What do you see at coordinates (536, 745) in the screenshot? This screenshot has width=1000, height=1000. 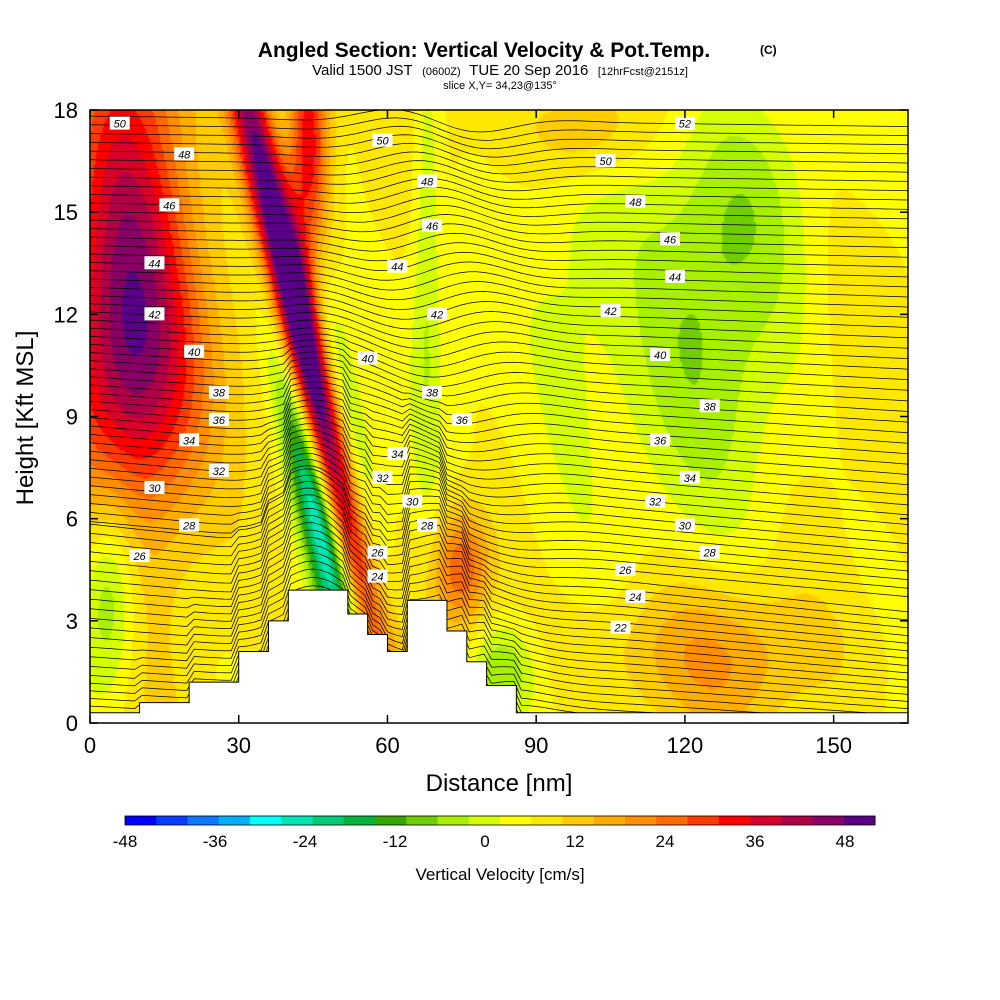 I see `x-tick-label: 90` at bounding box center [536, 745].